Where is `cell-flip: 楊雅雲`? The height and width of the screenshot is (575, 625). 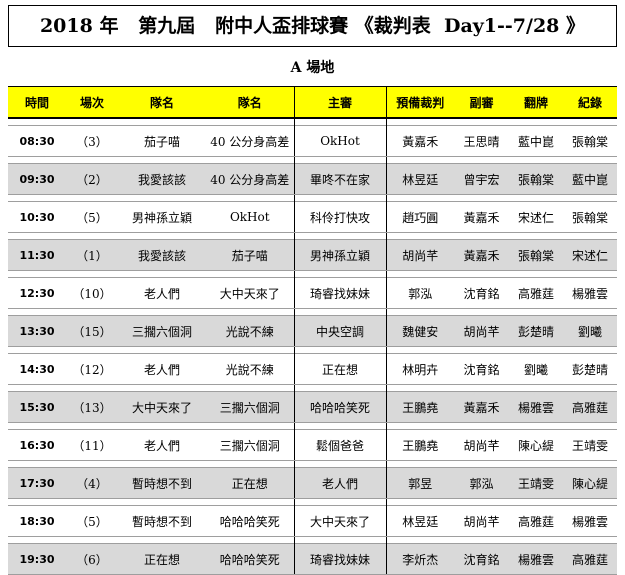
cell-flip: 楊雅雲 is located at coordinates (536, 407).